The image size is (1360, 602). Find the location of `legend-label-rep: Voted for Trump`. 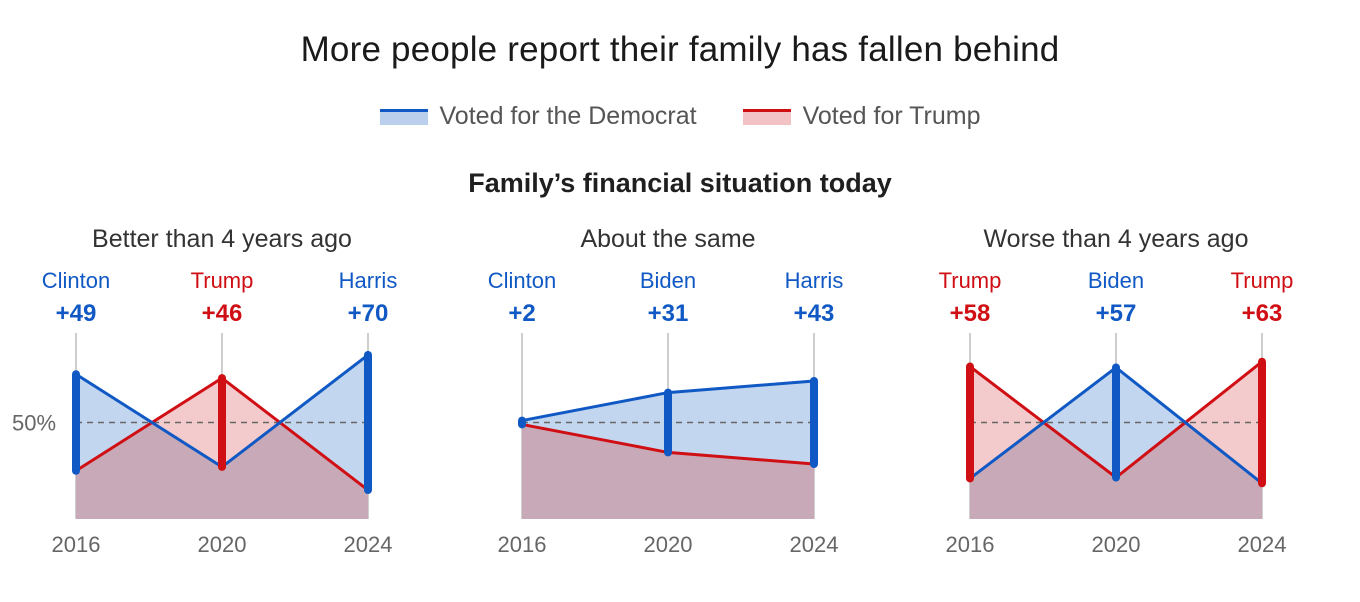

legend-label-rep: Voted for Trump is located at coordinates (891, 116).